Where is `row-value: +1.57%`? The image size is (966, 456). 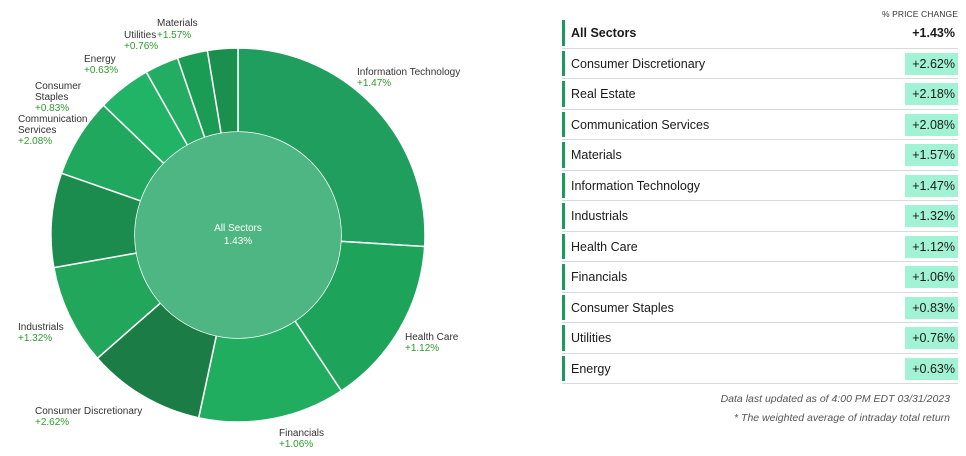 row-value: +1.57% is located at coordinates (931, 155).